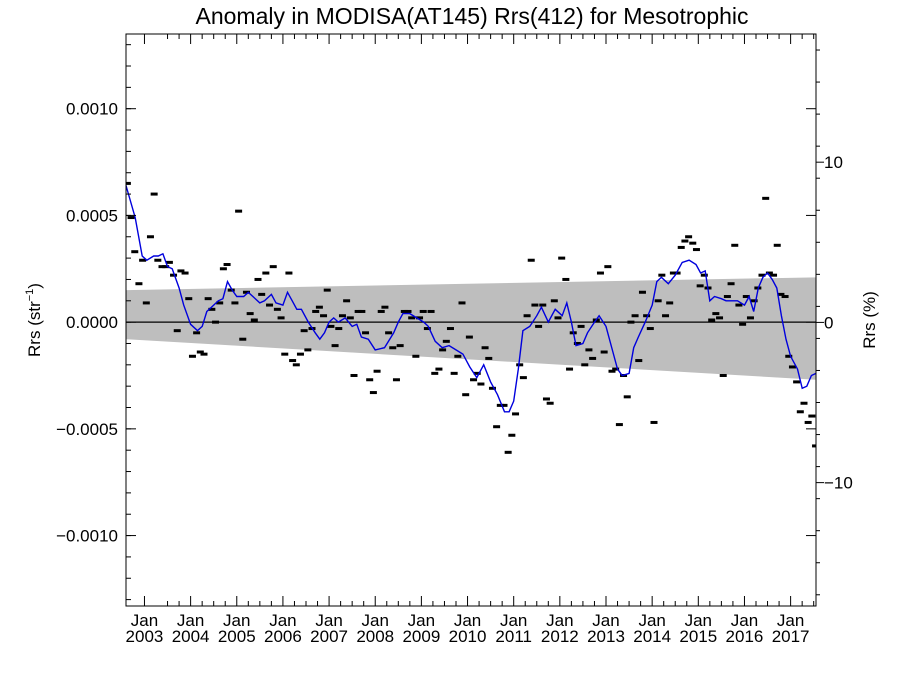 Image resolution: width=900 pixels, height=680 pixels. I want to click on x-tick-year-label: 2009, so click(421, 636).